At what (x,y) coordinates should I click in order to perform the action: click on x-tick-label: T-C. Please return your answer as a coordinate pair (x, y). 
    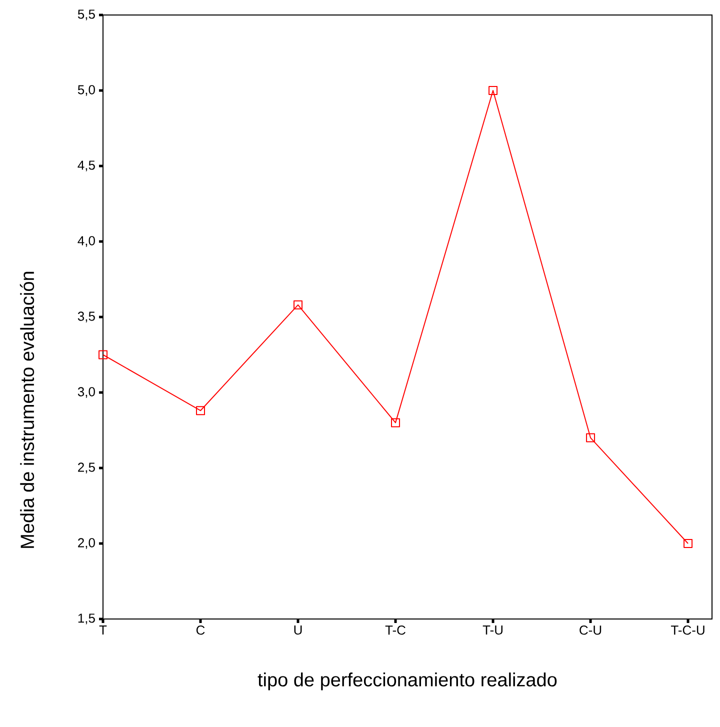
    Looking at the image, I should click on (395, 630).